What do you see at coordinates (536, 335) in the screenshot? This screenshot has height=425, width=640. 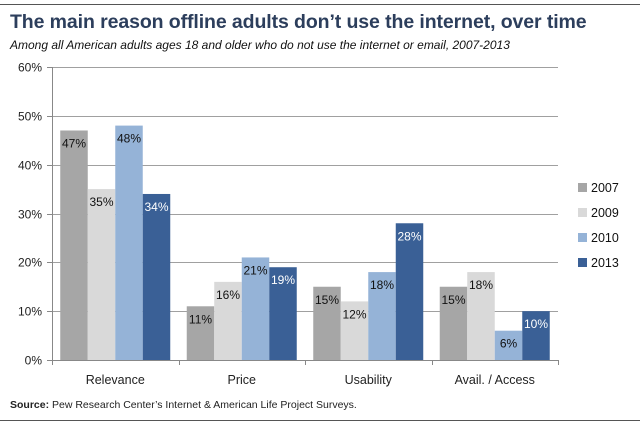 I see `bar-2013-avail-access` at bounding box center [536, 335].